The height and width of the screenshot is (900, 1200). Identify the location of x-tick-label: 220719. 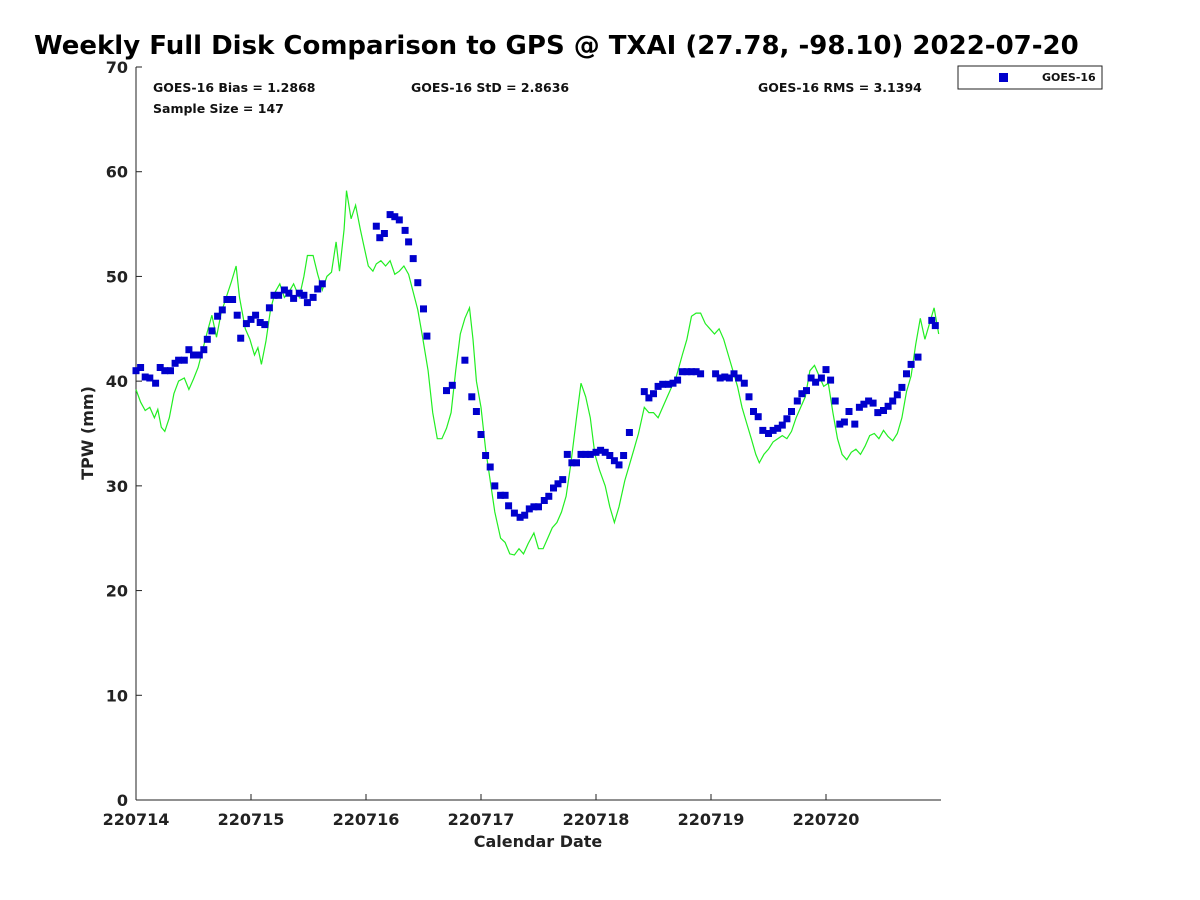
(711, 819).